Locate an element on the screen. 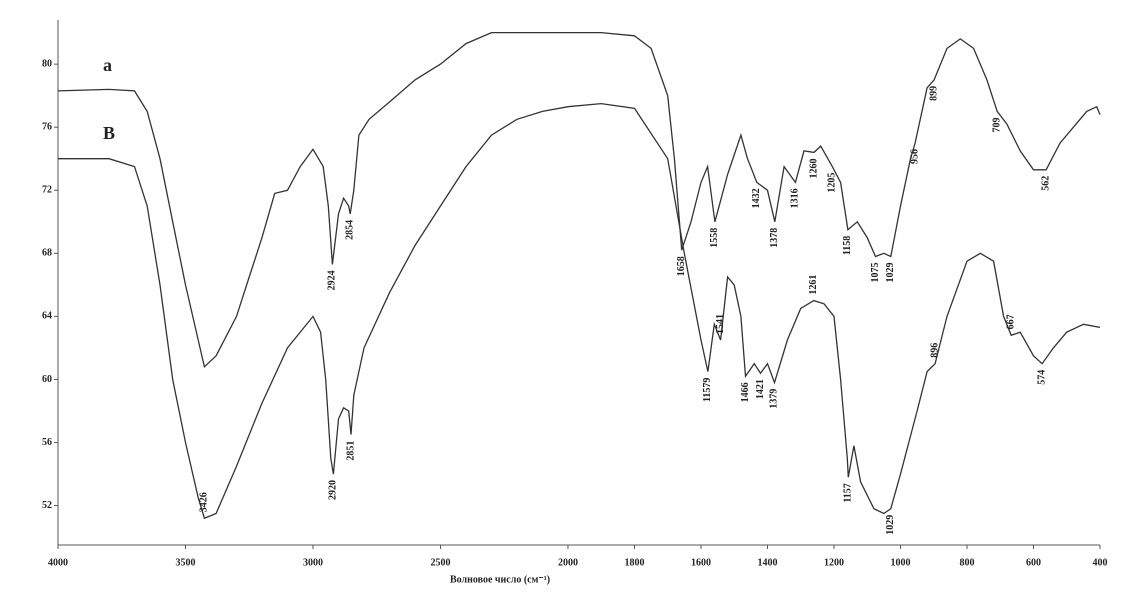 The height and width of the screenshot is (605, 1142). x-tick-label: 1800 is located at coordinates (634, 562).